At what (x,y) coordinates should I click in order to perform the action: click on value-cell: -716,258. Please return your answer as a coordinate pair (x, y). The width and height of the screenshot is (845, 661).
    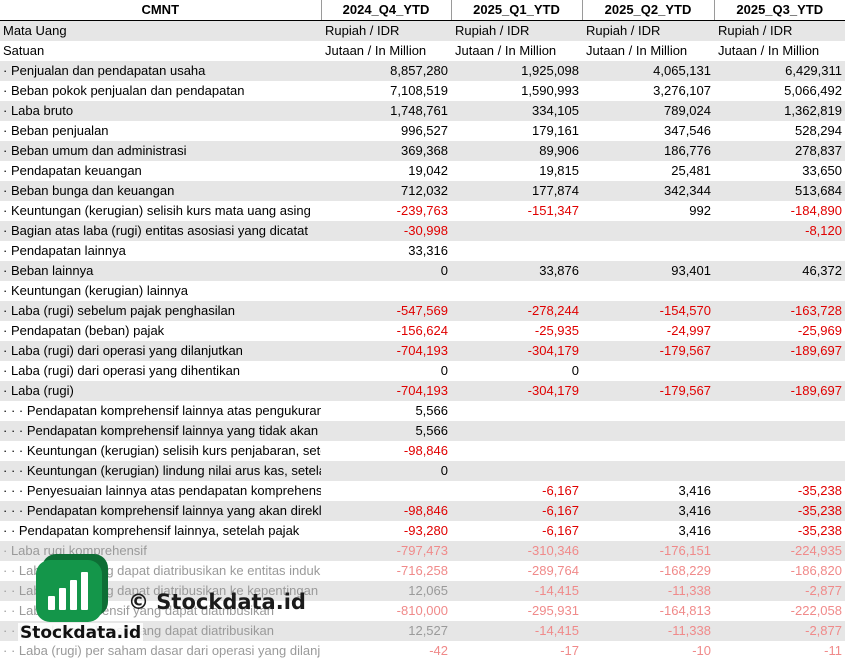
    Looking at the image, I should click on (386, 571).